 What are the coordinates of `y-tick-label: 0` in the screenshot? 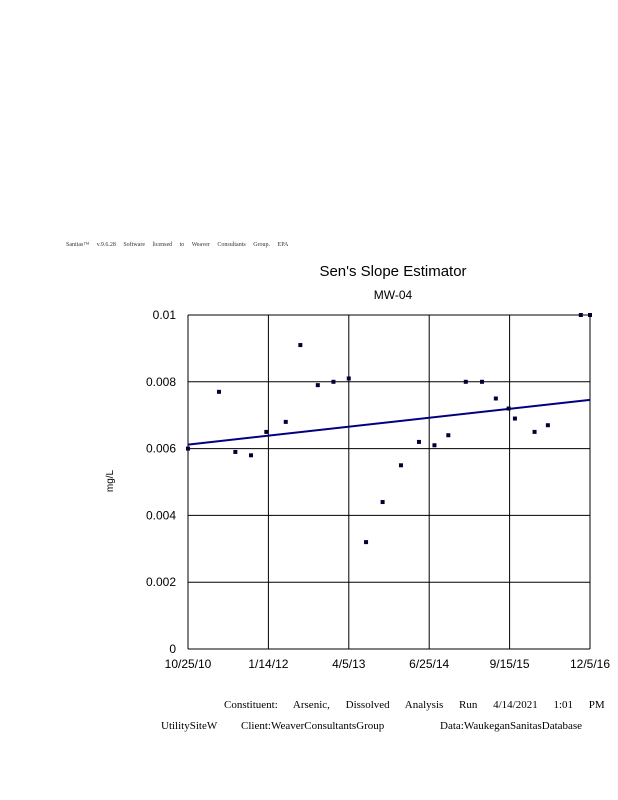 It's located at (172, 649).